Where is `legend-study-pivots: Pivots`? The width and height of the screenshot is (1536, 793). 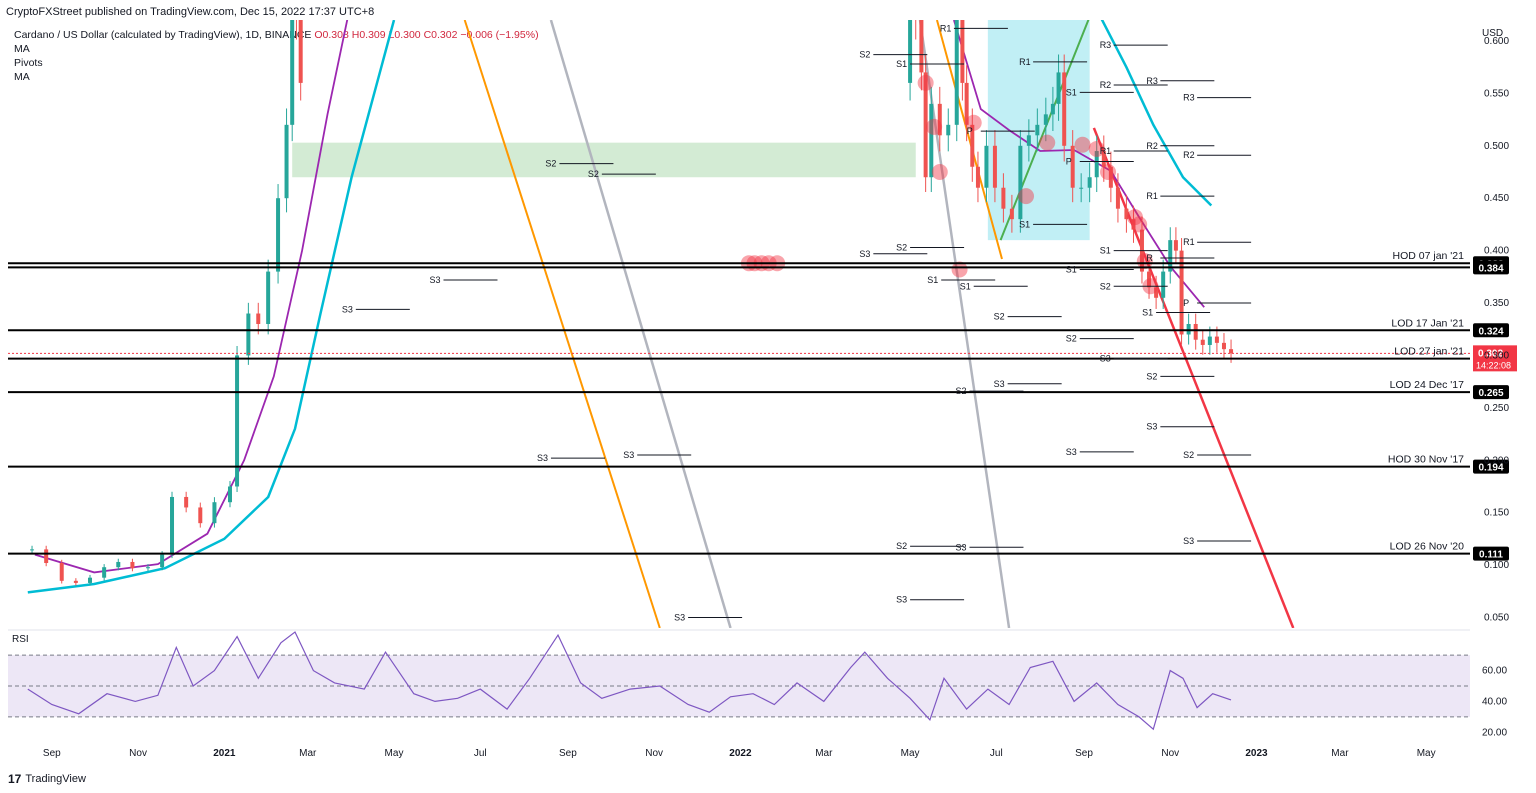 legend-study-pivots: Pivots is located at coordinates (28, 63).